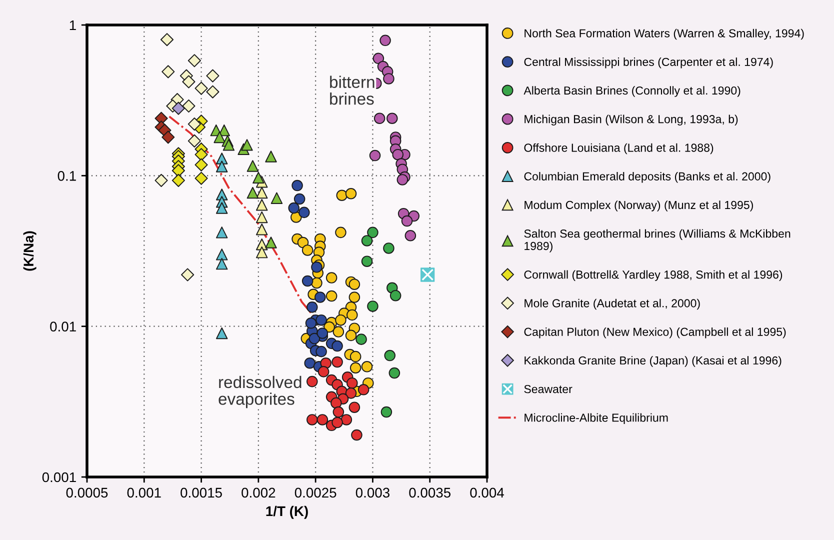  I want to click on y-tick-label: 0.001, so click(59, 477).